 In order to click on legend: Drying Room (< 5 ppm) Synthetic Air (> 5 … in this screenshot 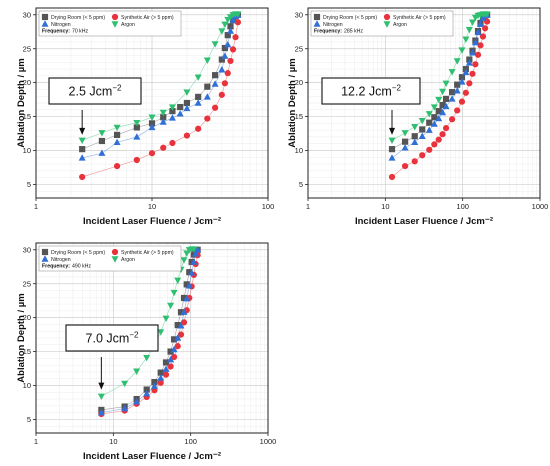, I will do `click(110, 258)`.